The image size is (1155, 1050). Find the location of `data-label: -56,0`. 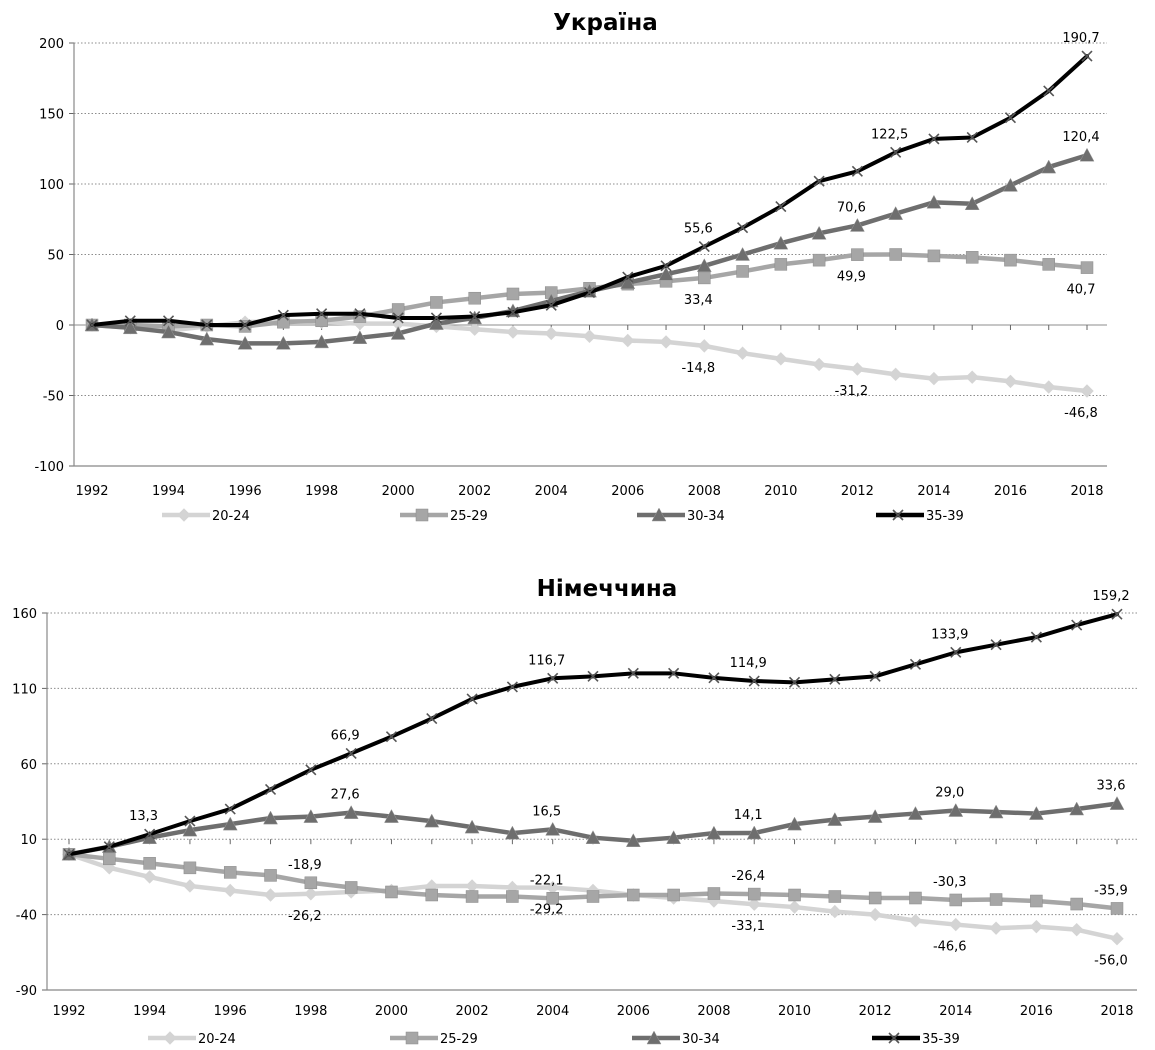

data-label: -56,0 is located at coordinates (1111, 961).